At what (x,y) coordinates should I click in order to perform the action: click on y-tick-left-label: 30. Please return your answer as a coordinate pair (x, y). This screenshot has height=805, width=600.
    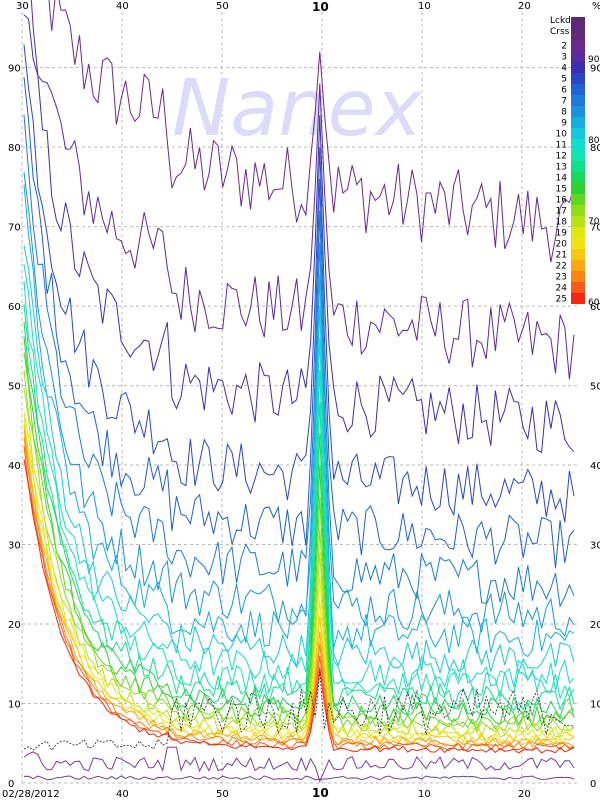
    Looking at the image, I should click on (14, 546).